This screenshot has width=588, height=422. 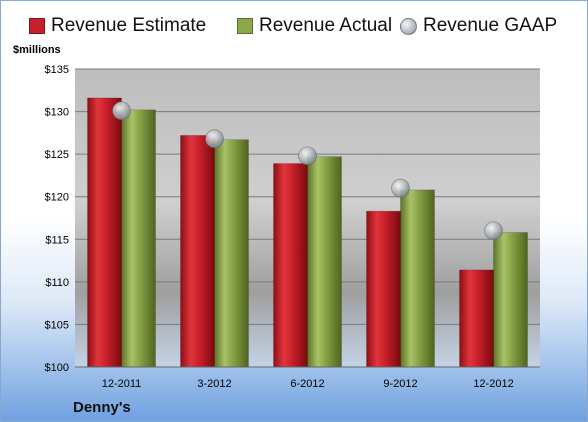 I want to click on y-tick-label: $120, so click(x=57, y=198).